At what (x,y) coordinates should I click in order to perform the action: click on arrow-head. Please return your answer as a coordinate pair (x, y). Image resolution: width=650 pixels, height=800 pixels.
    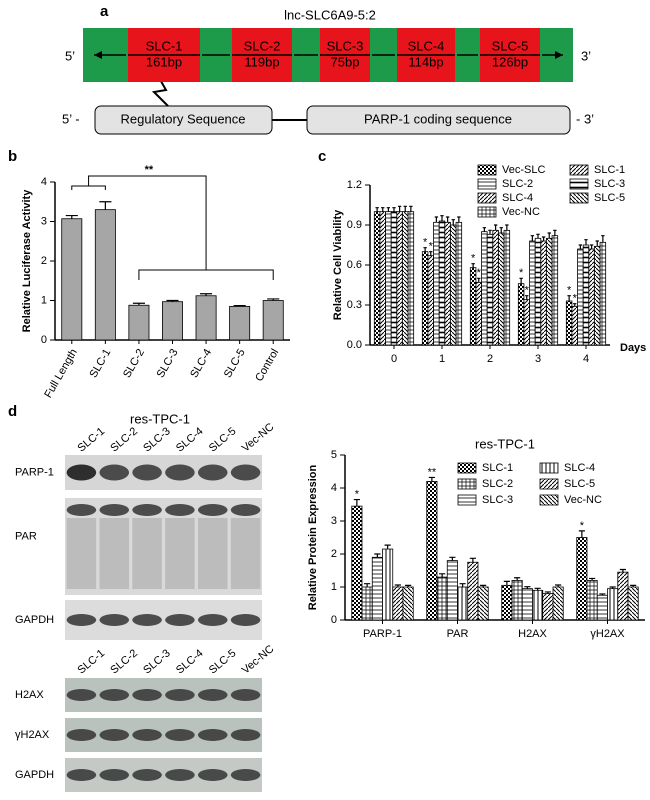
    Looking at the image, I should click on (98, 55).